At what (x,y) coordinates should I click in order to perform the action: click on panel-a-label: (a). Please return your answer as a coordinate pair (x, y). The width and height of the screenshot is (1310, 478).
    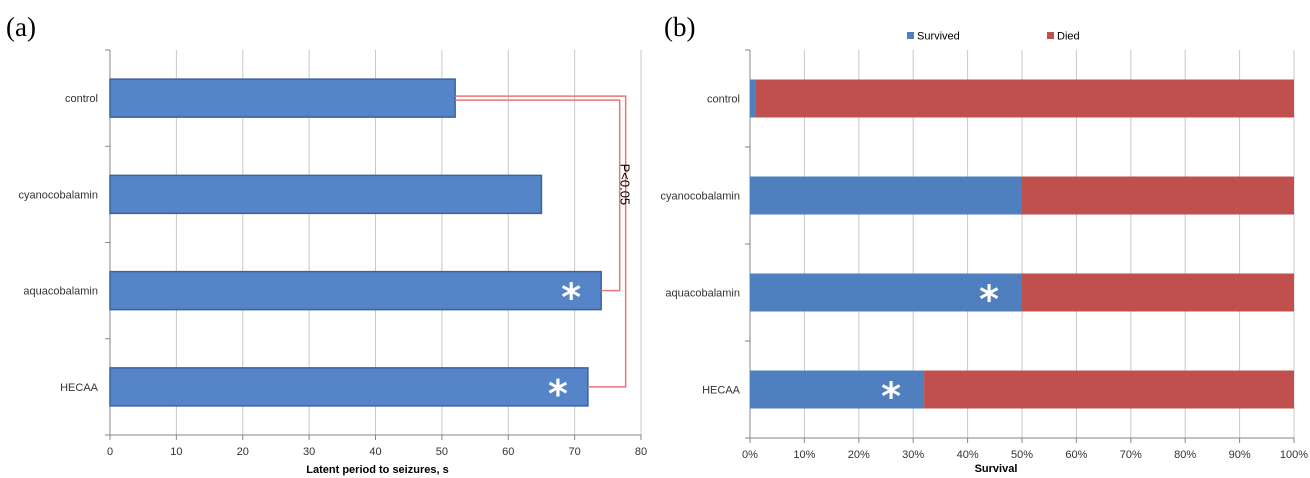
    Looking at the image, I should click on (21, 27).